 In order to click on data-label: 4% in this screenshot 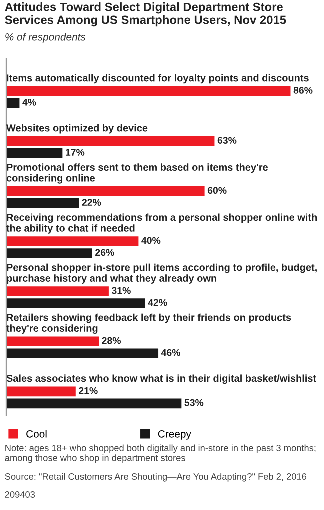, I will do `click(29, 102)`.